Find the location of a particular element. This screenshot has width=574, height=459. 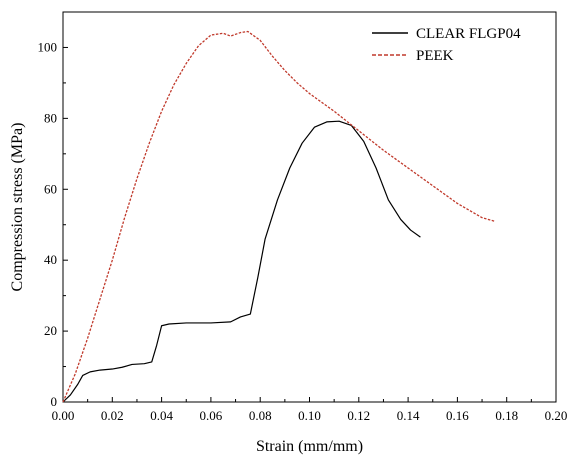

x-tick-label: 0.10 is located at coordinates (309, 415).